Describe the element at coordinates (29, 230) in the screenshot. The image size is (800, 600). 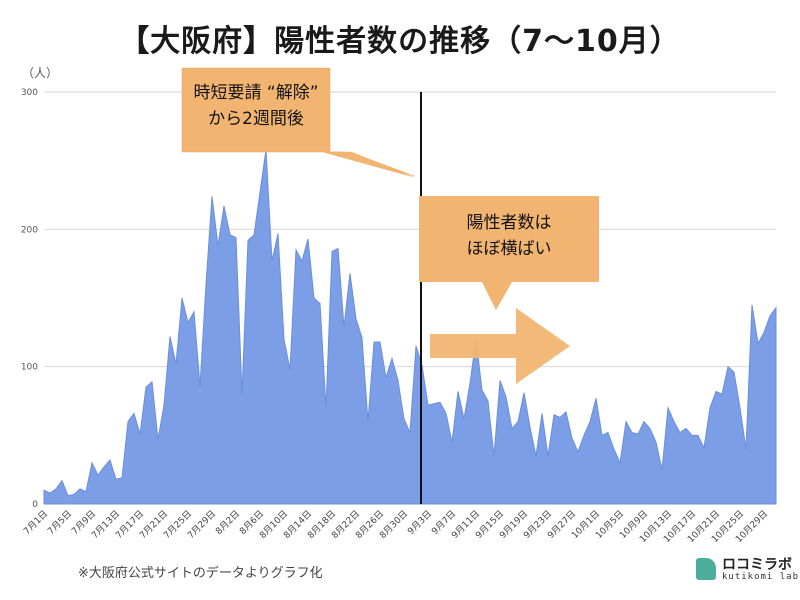
I see `y-tick-label: 200` at that location.